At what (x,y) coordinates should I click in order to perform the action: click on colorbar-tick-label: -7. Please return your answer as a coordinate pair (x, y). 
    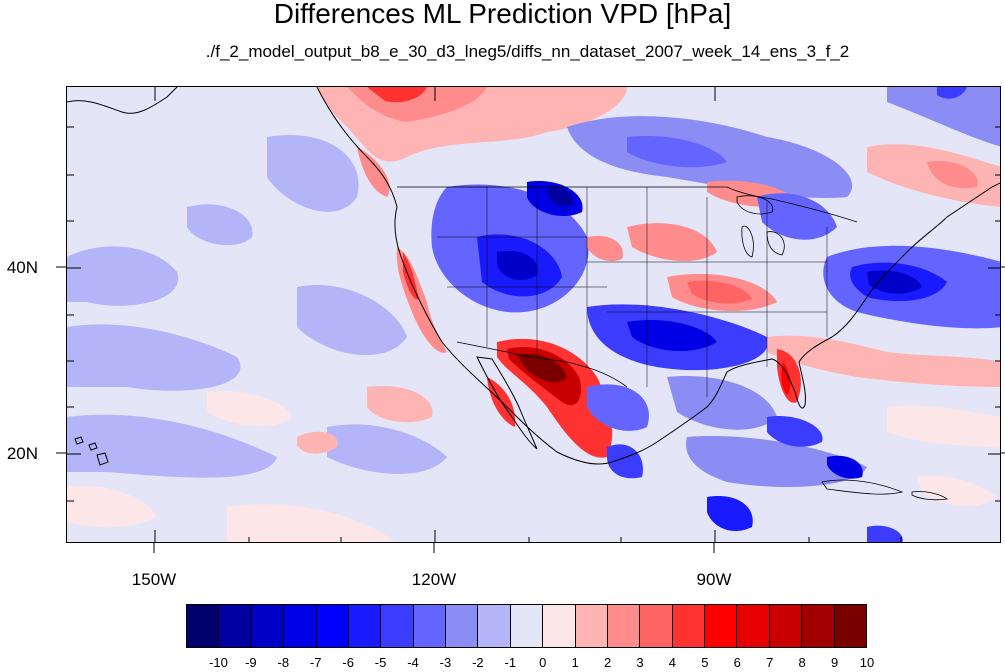
    Looking at the image, I should click on (315, 662).